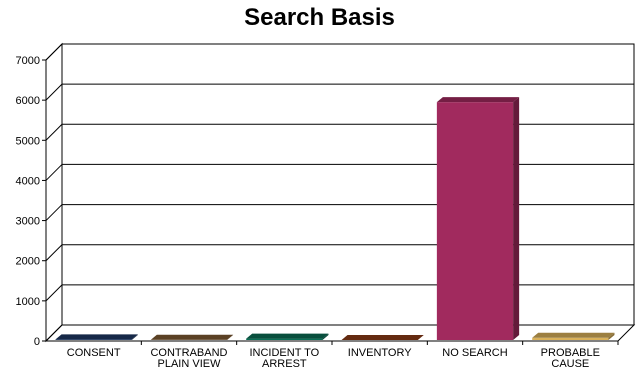 The width and height of the screenshot is (639, 382). I want to click on x-tick-label: CAUSE, so click(570, 364).